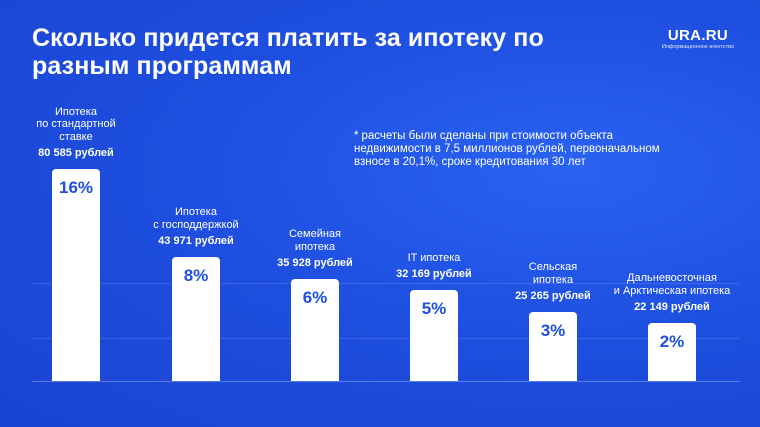 This screenshot has width=760, height=427. What do you see at coordinates (434, 274) in the screenshot?
I see `payment-label: 32 169 рублей` at bounding box center [434, 274].